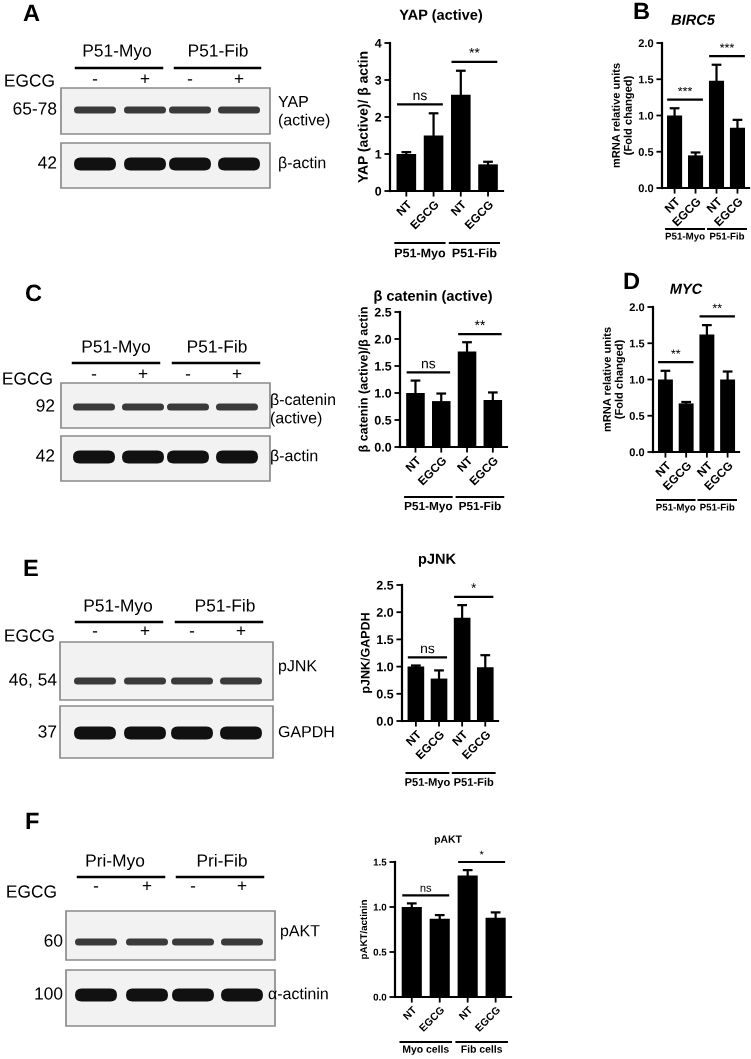 This screenshot has height=1059, width=751. Describe the element at coordinates (686, 288) in the screenshot. I see `chart-title: MYC` at that location.